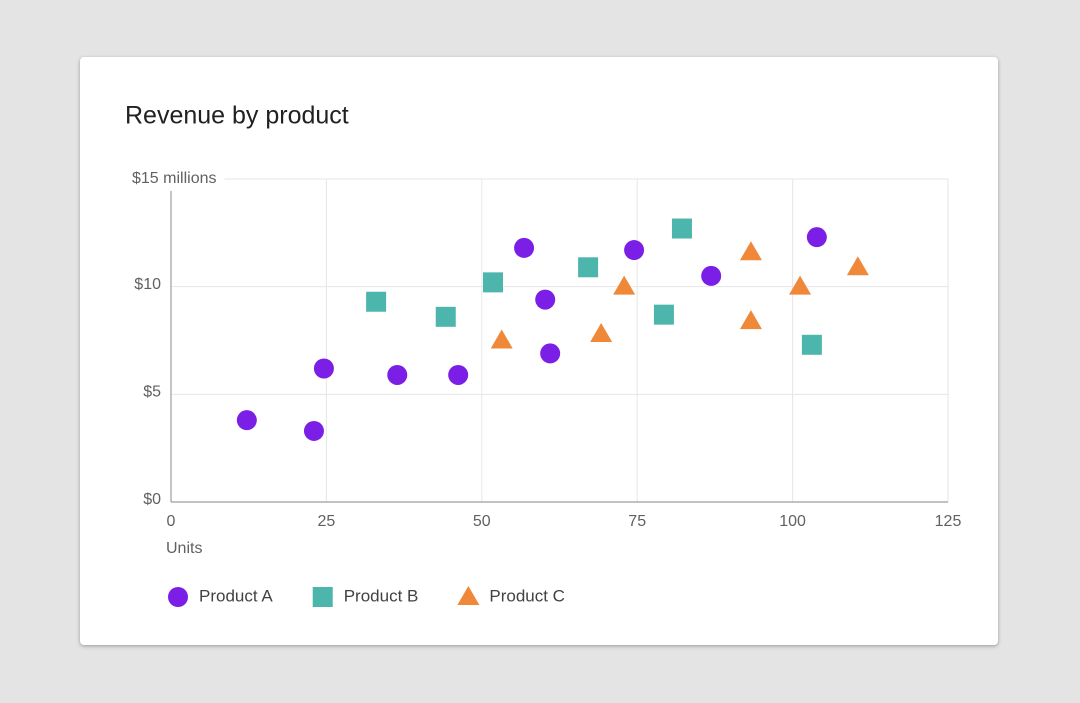 The height and width of the screenshot is (703, 1080). What do you see at coordinates (792, 521) in the screenshot?
I see `x-tick-label: 100` at bounding box center [792, 521].